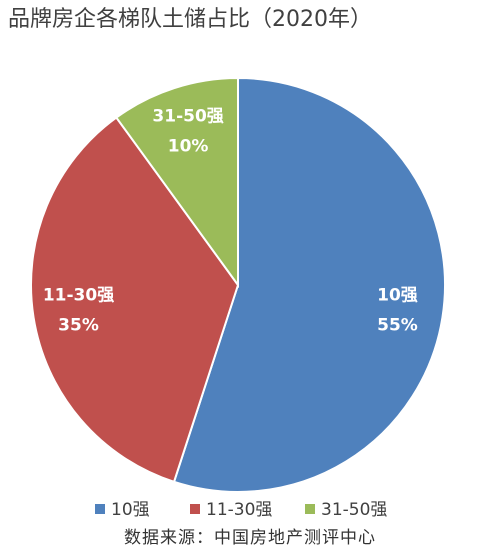 This screenshot has height=552, width=500. What do you see at coordinates (354, 510) in the screenshot?
I see `legend-label: 31-50强` at bounding box center [354, 510].